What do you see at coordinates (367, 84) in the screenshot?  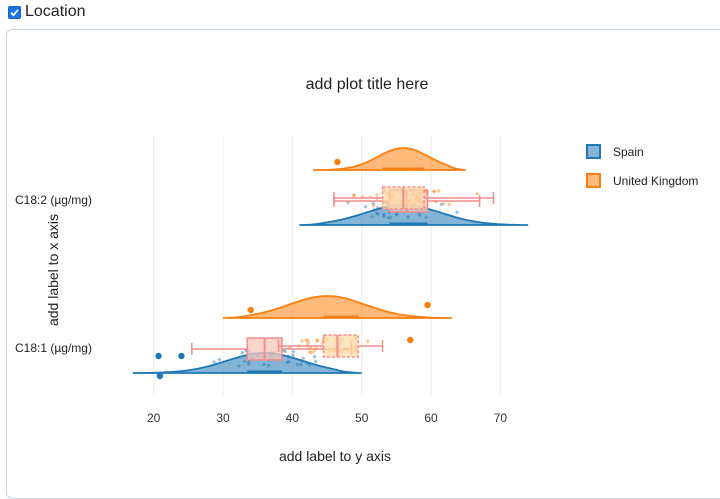 I see `chart-title: add plot title here` at bounding box center [367, 84].